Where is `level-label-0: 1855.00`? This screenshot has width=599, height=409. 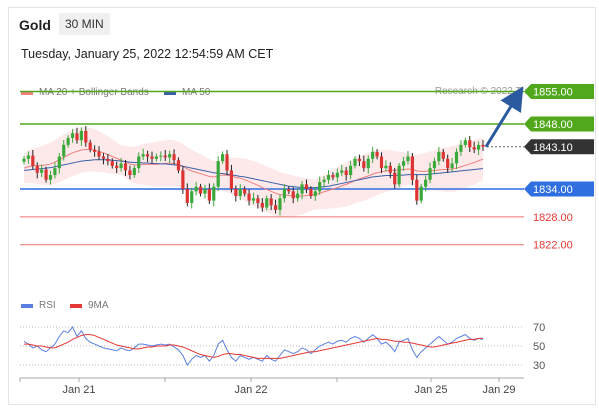
level-label-0: 1855.00 is located at coordinates (559, 91).